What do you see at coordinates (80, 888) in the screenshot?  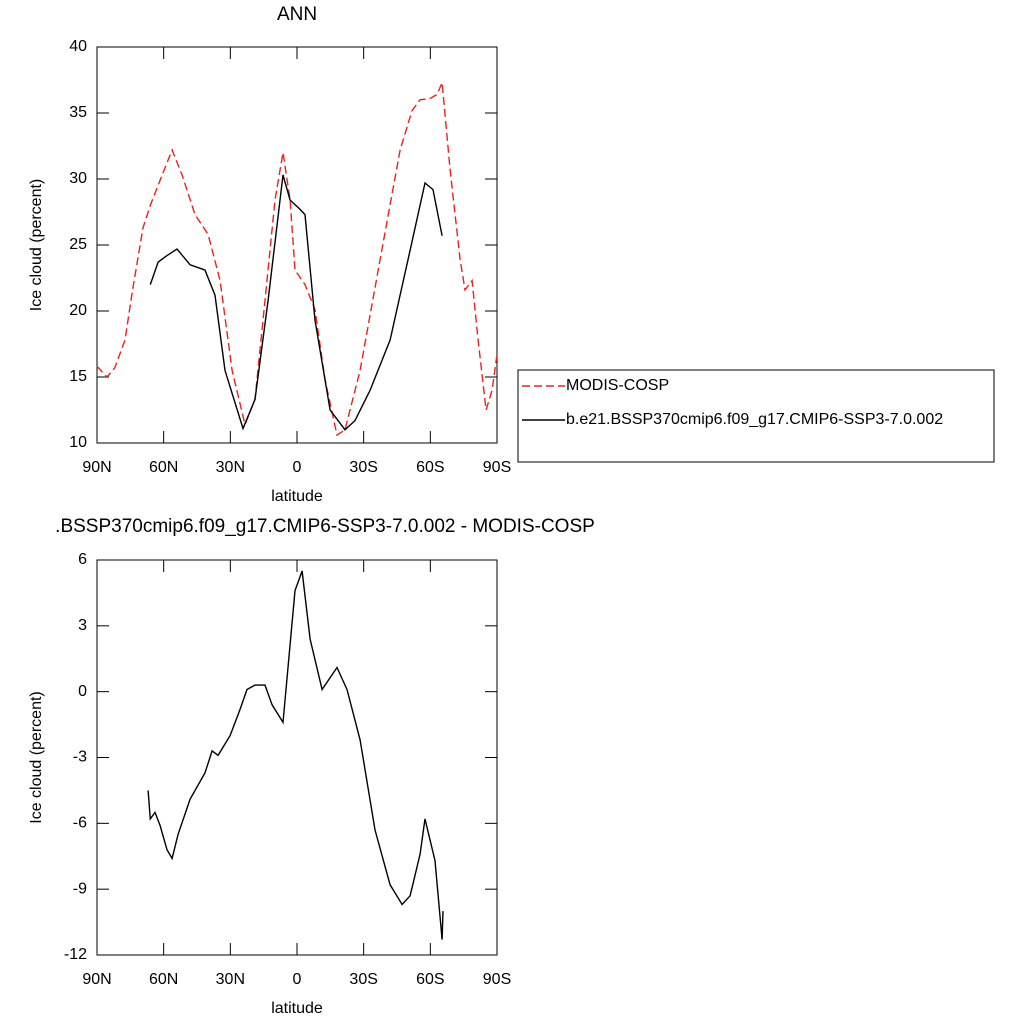 I see `y-tick-label: -9` at bounding box center [80, 888].